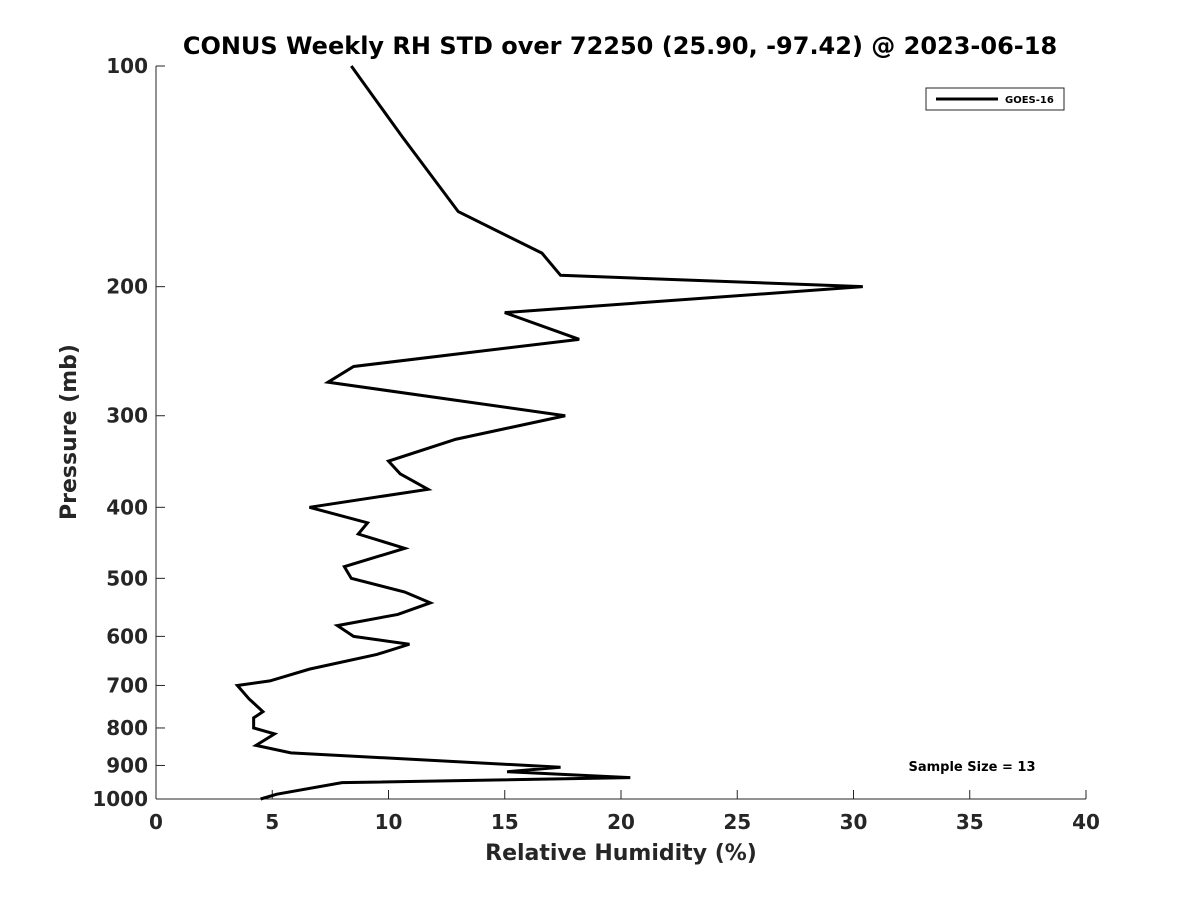 The width and height of the screenshot is (1200, 900). I want to click on sample-size-annotation: Sample Size = 13, so click(971, 767).